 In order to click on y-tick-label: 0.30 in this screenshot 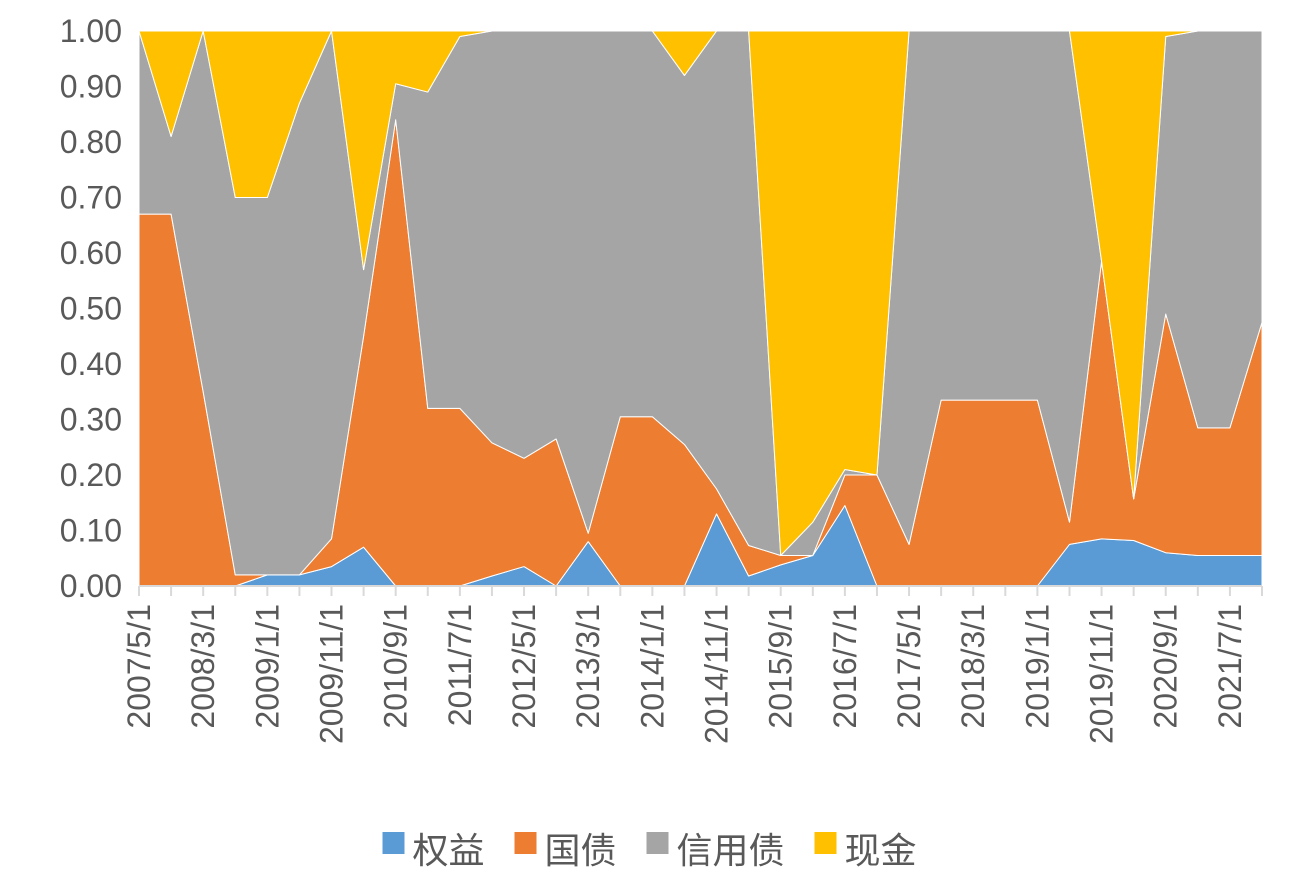, I will do `click(91, 420)`.